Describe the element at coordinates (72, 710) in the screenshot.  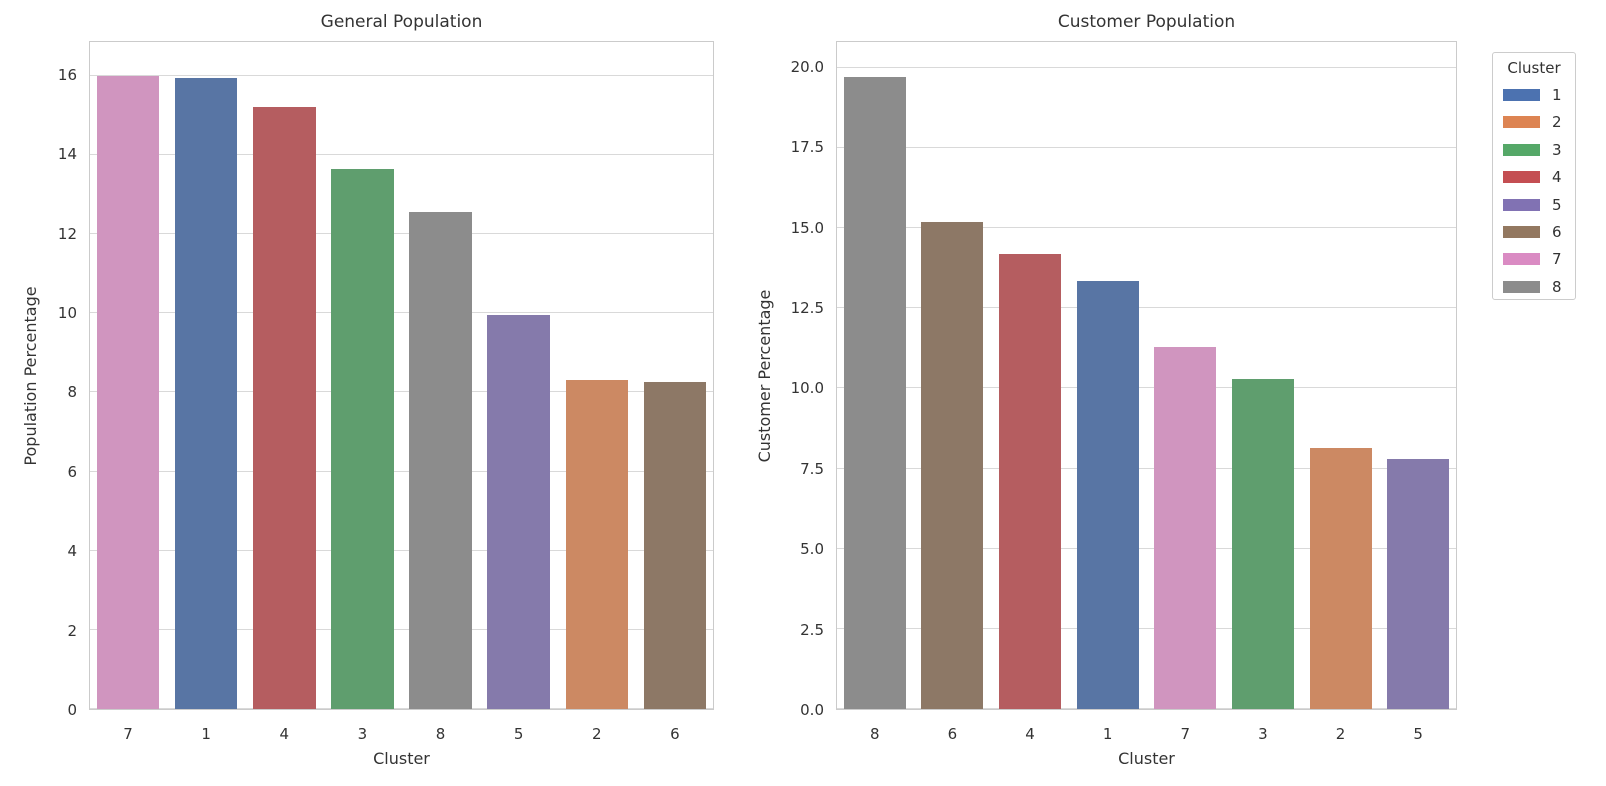
I see `y-tick-label: 0` at that location.